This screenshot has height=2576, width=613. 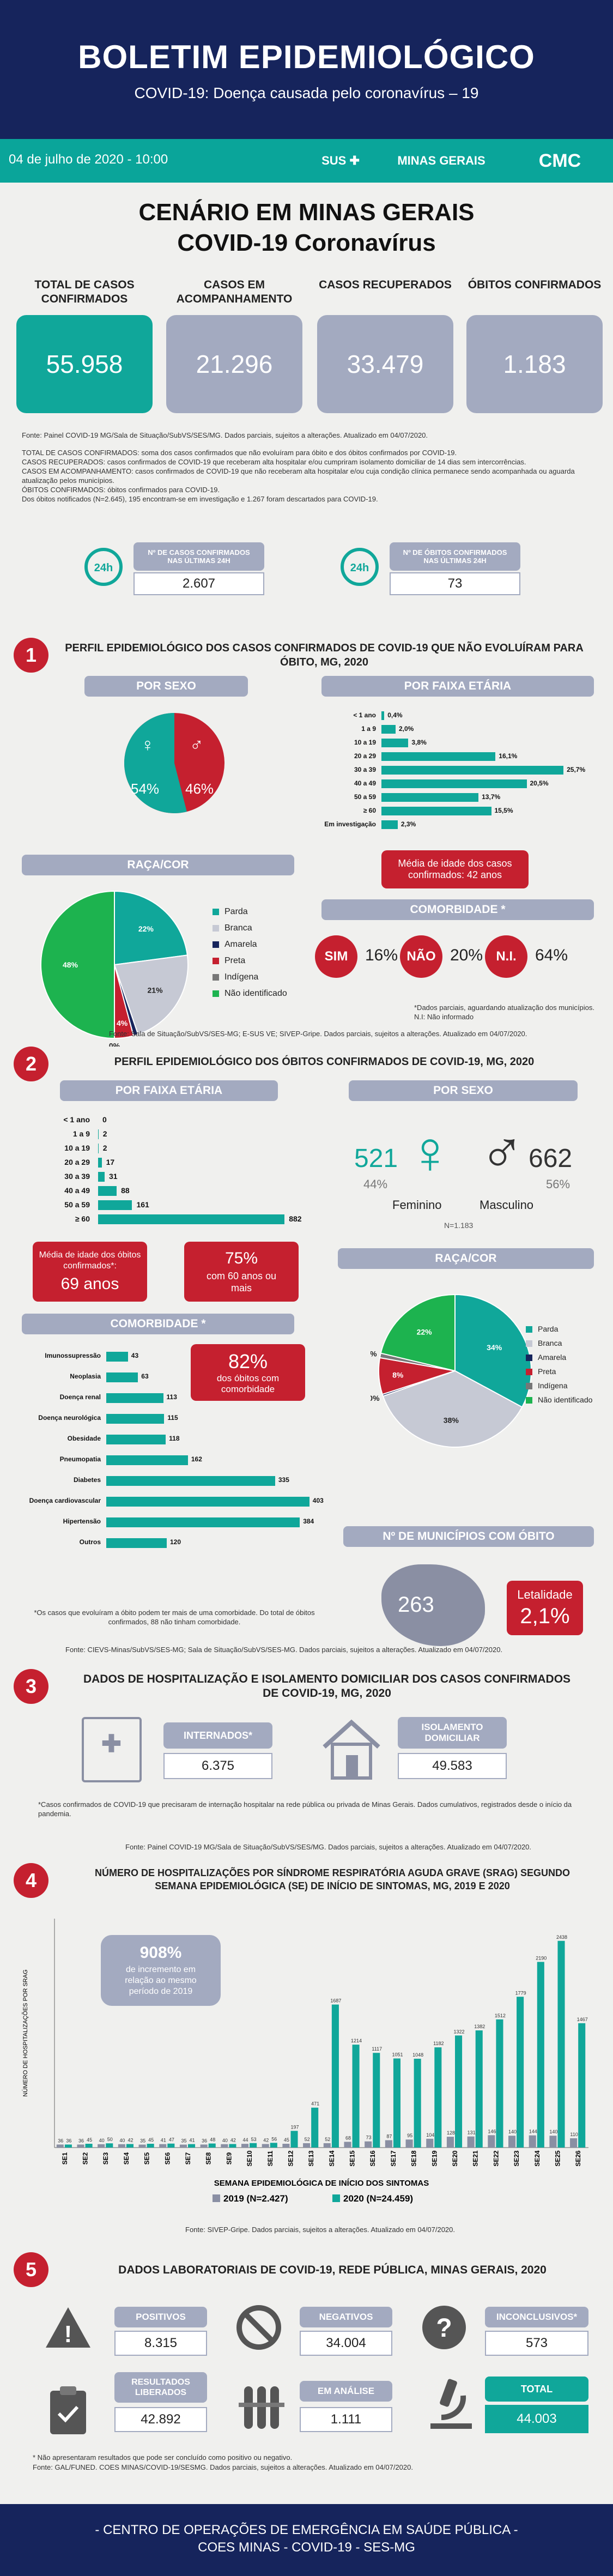 I want to click on srag-value-label: 45, so click(x=89, y=2140).